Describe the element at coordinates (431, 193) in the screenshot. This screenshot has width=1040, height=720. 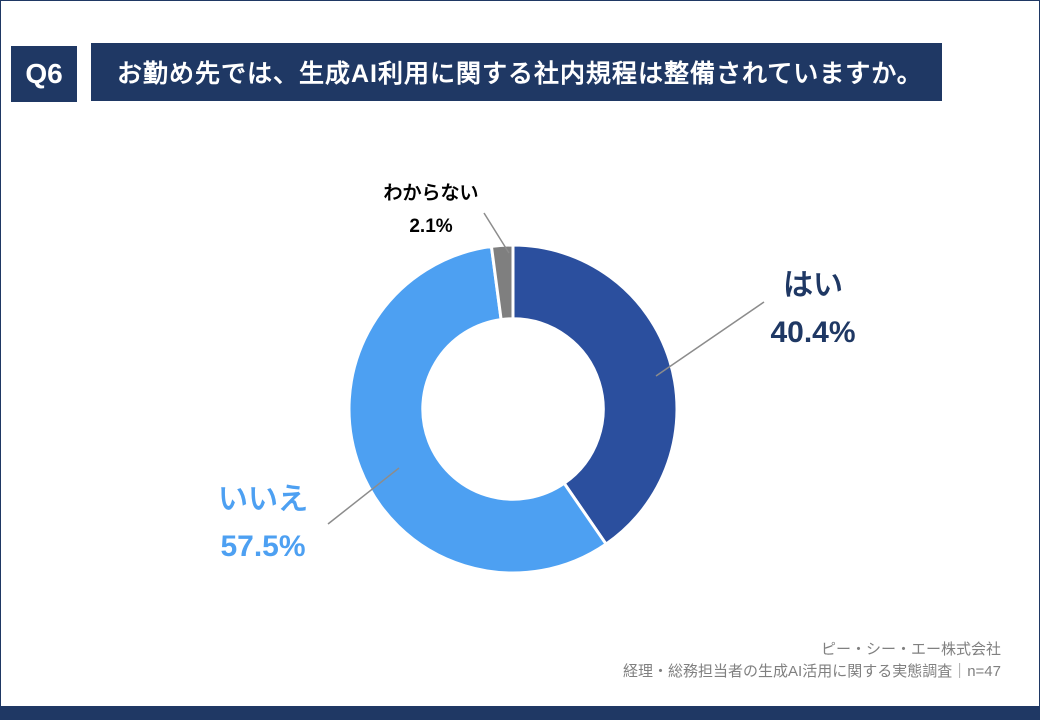
I see `label-wakaranai-name: わからない` at that location.